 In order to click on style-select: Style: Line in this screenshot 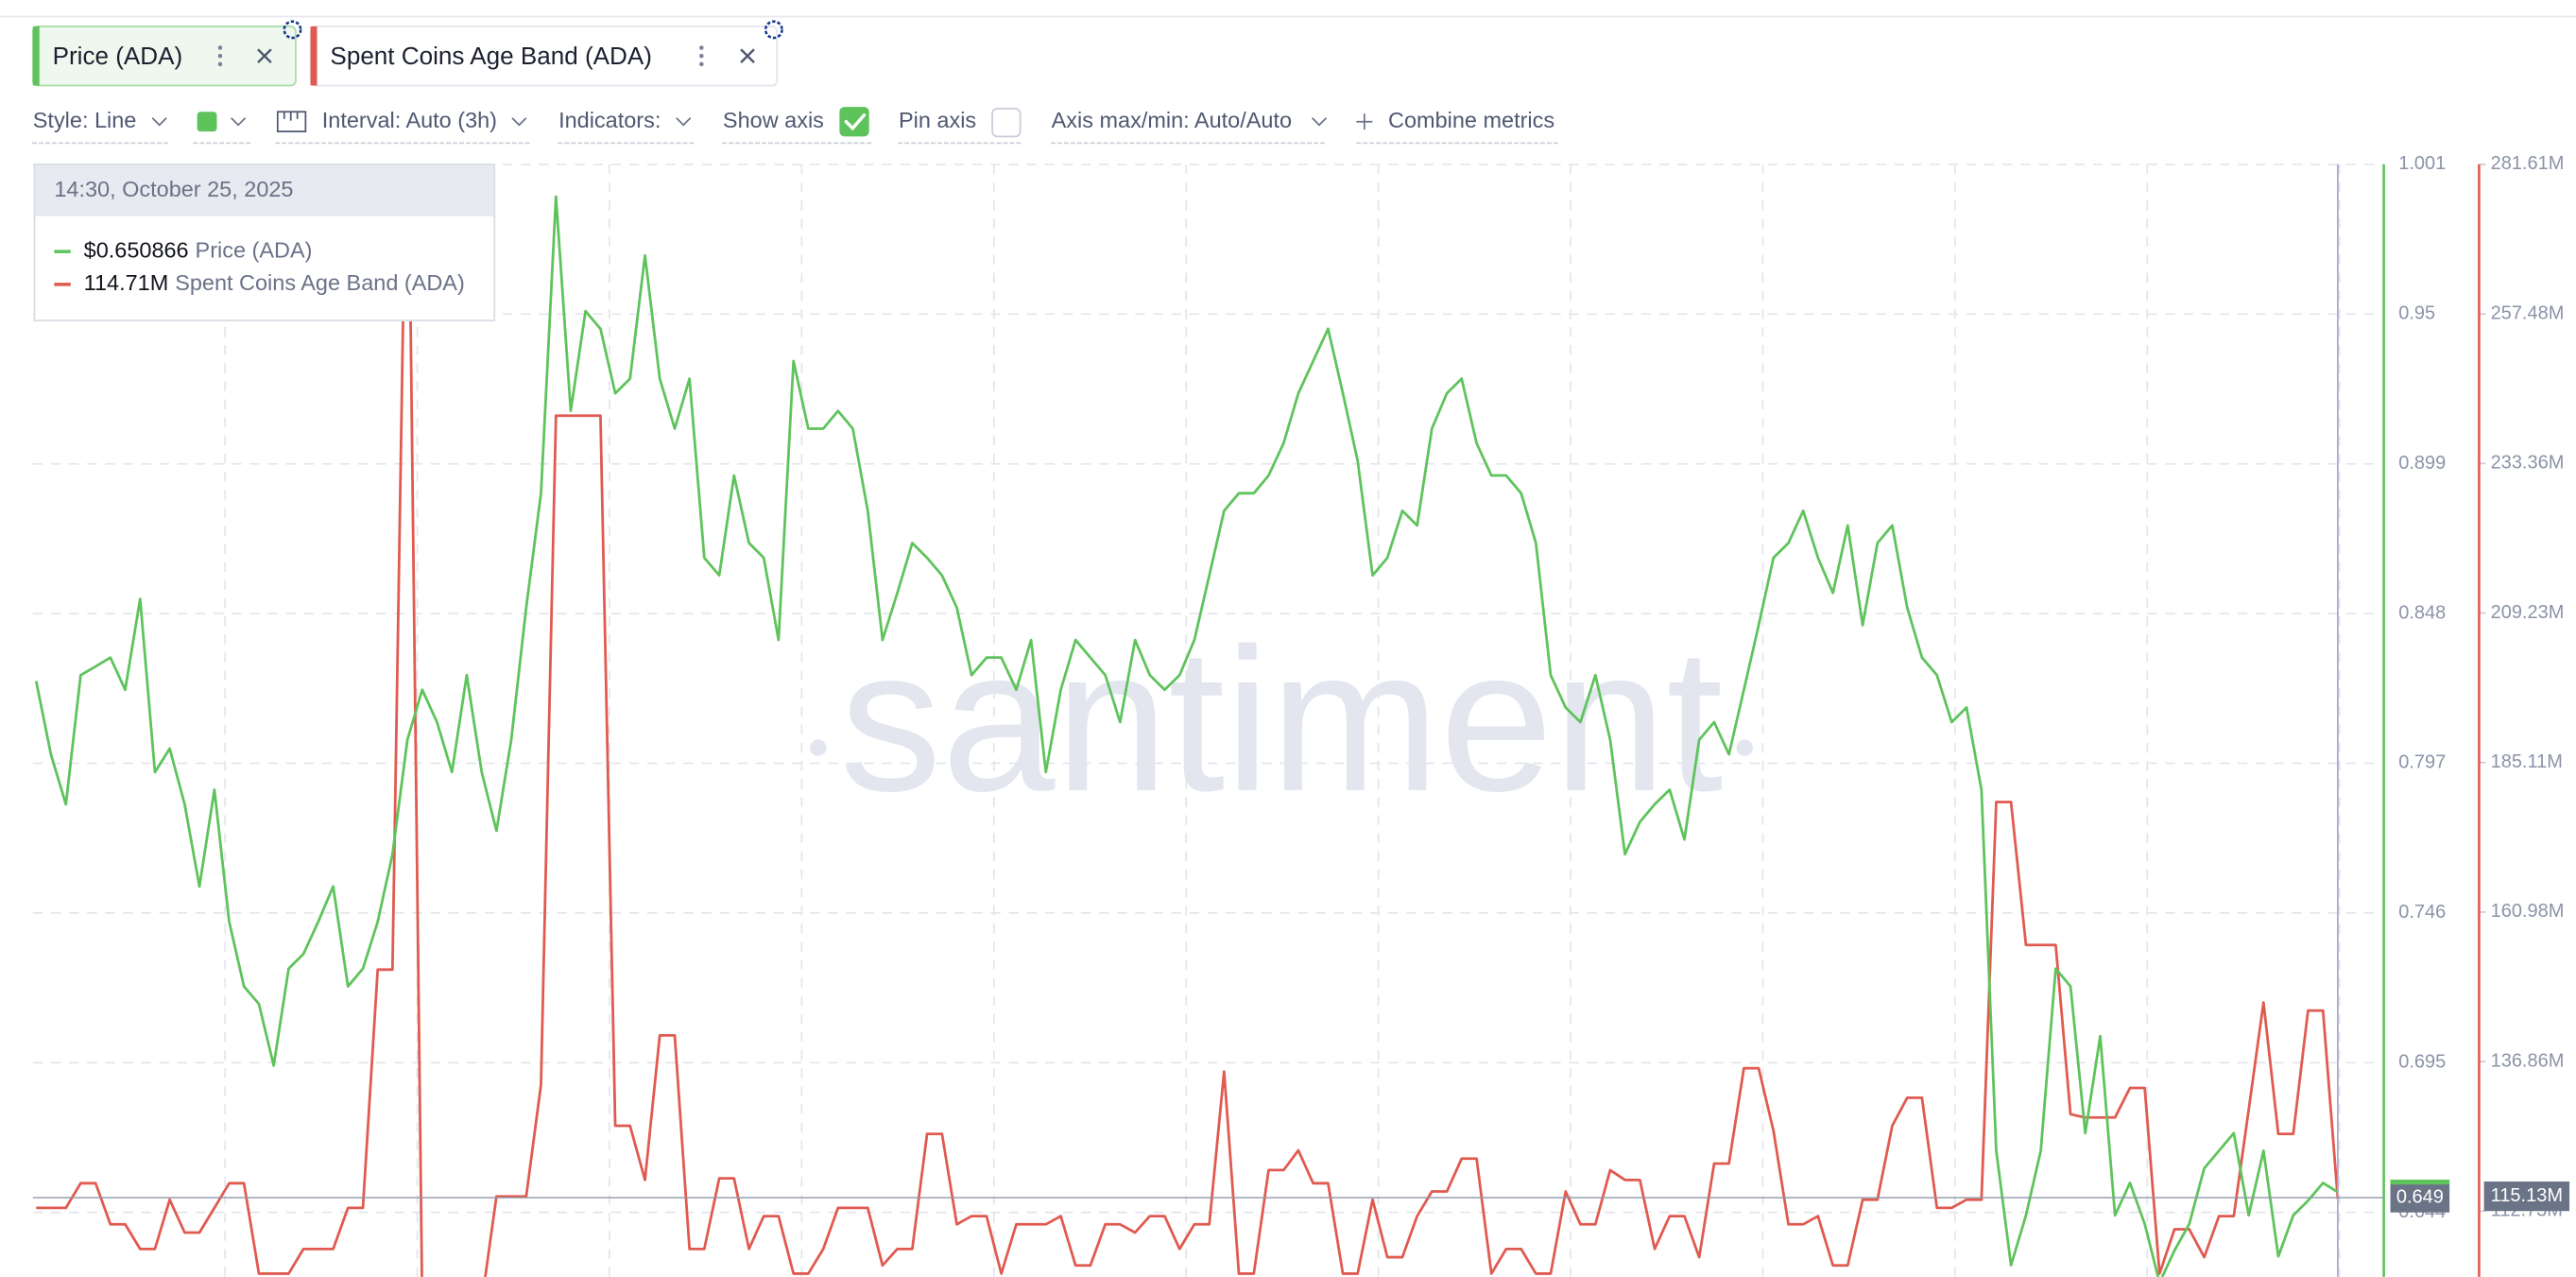, I will do `click(85, 120)`.